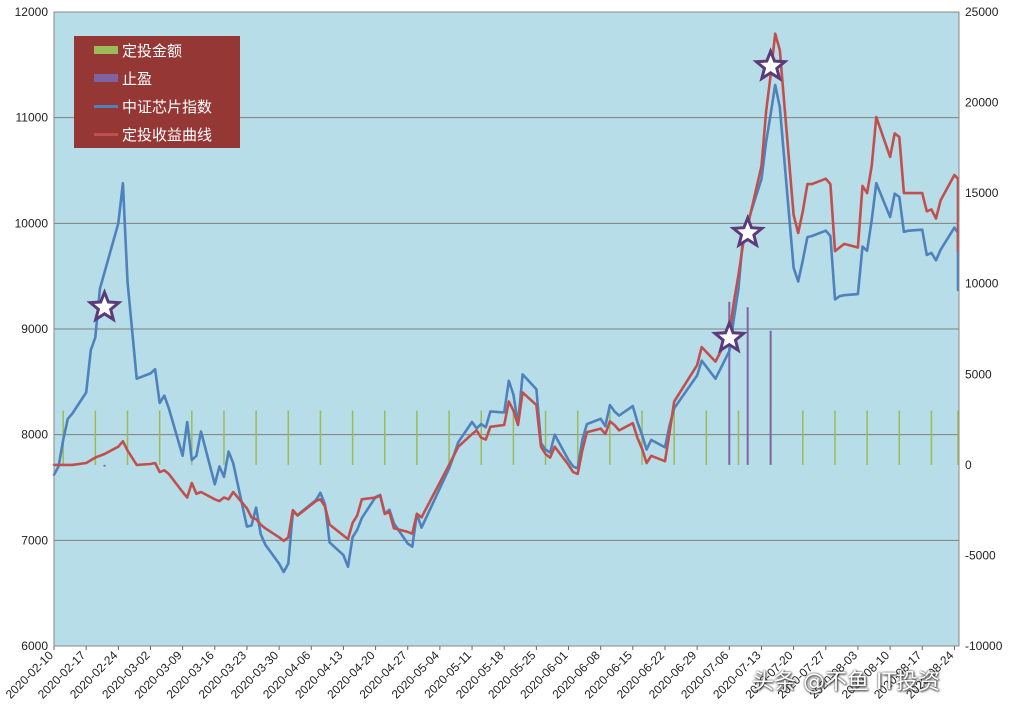 The height and width of the screenshot is (713, 1016). What do you see at coordinates (978, 374) in the screenshot?
I see `y-right-tick-label: 5000` at bounding box center [978, 374].